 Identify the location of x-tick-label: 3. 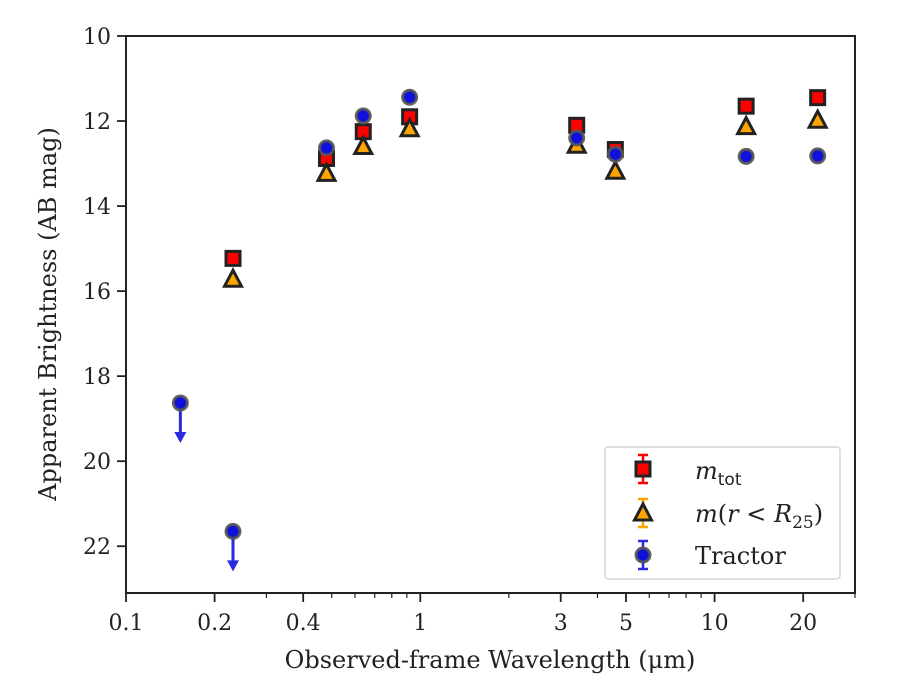
(561, 623).